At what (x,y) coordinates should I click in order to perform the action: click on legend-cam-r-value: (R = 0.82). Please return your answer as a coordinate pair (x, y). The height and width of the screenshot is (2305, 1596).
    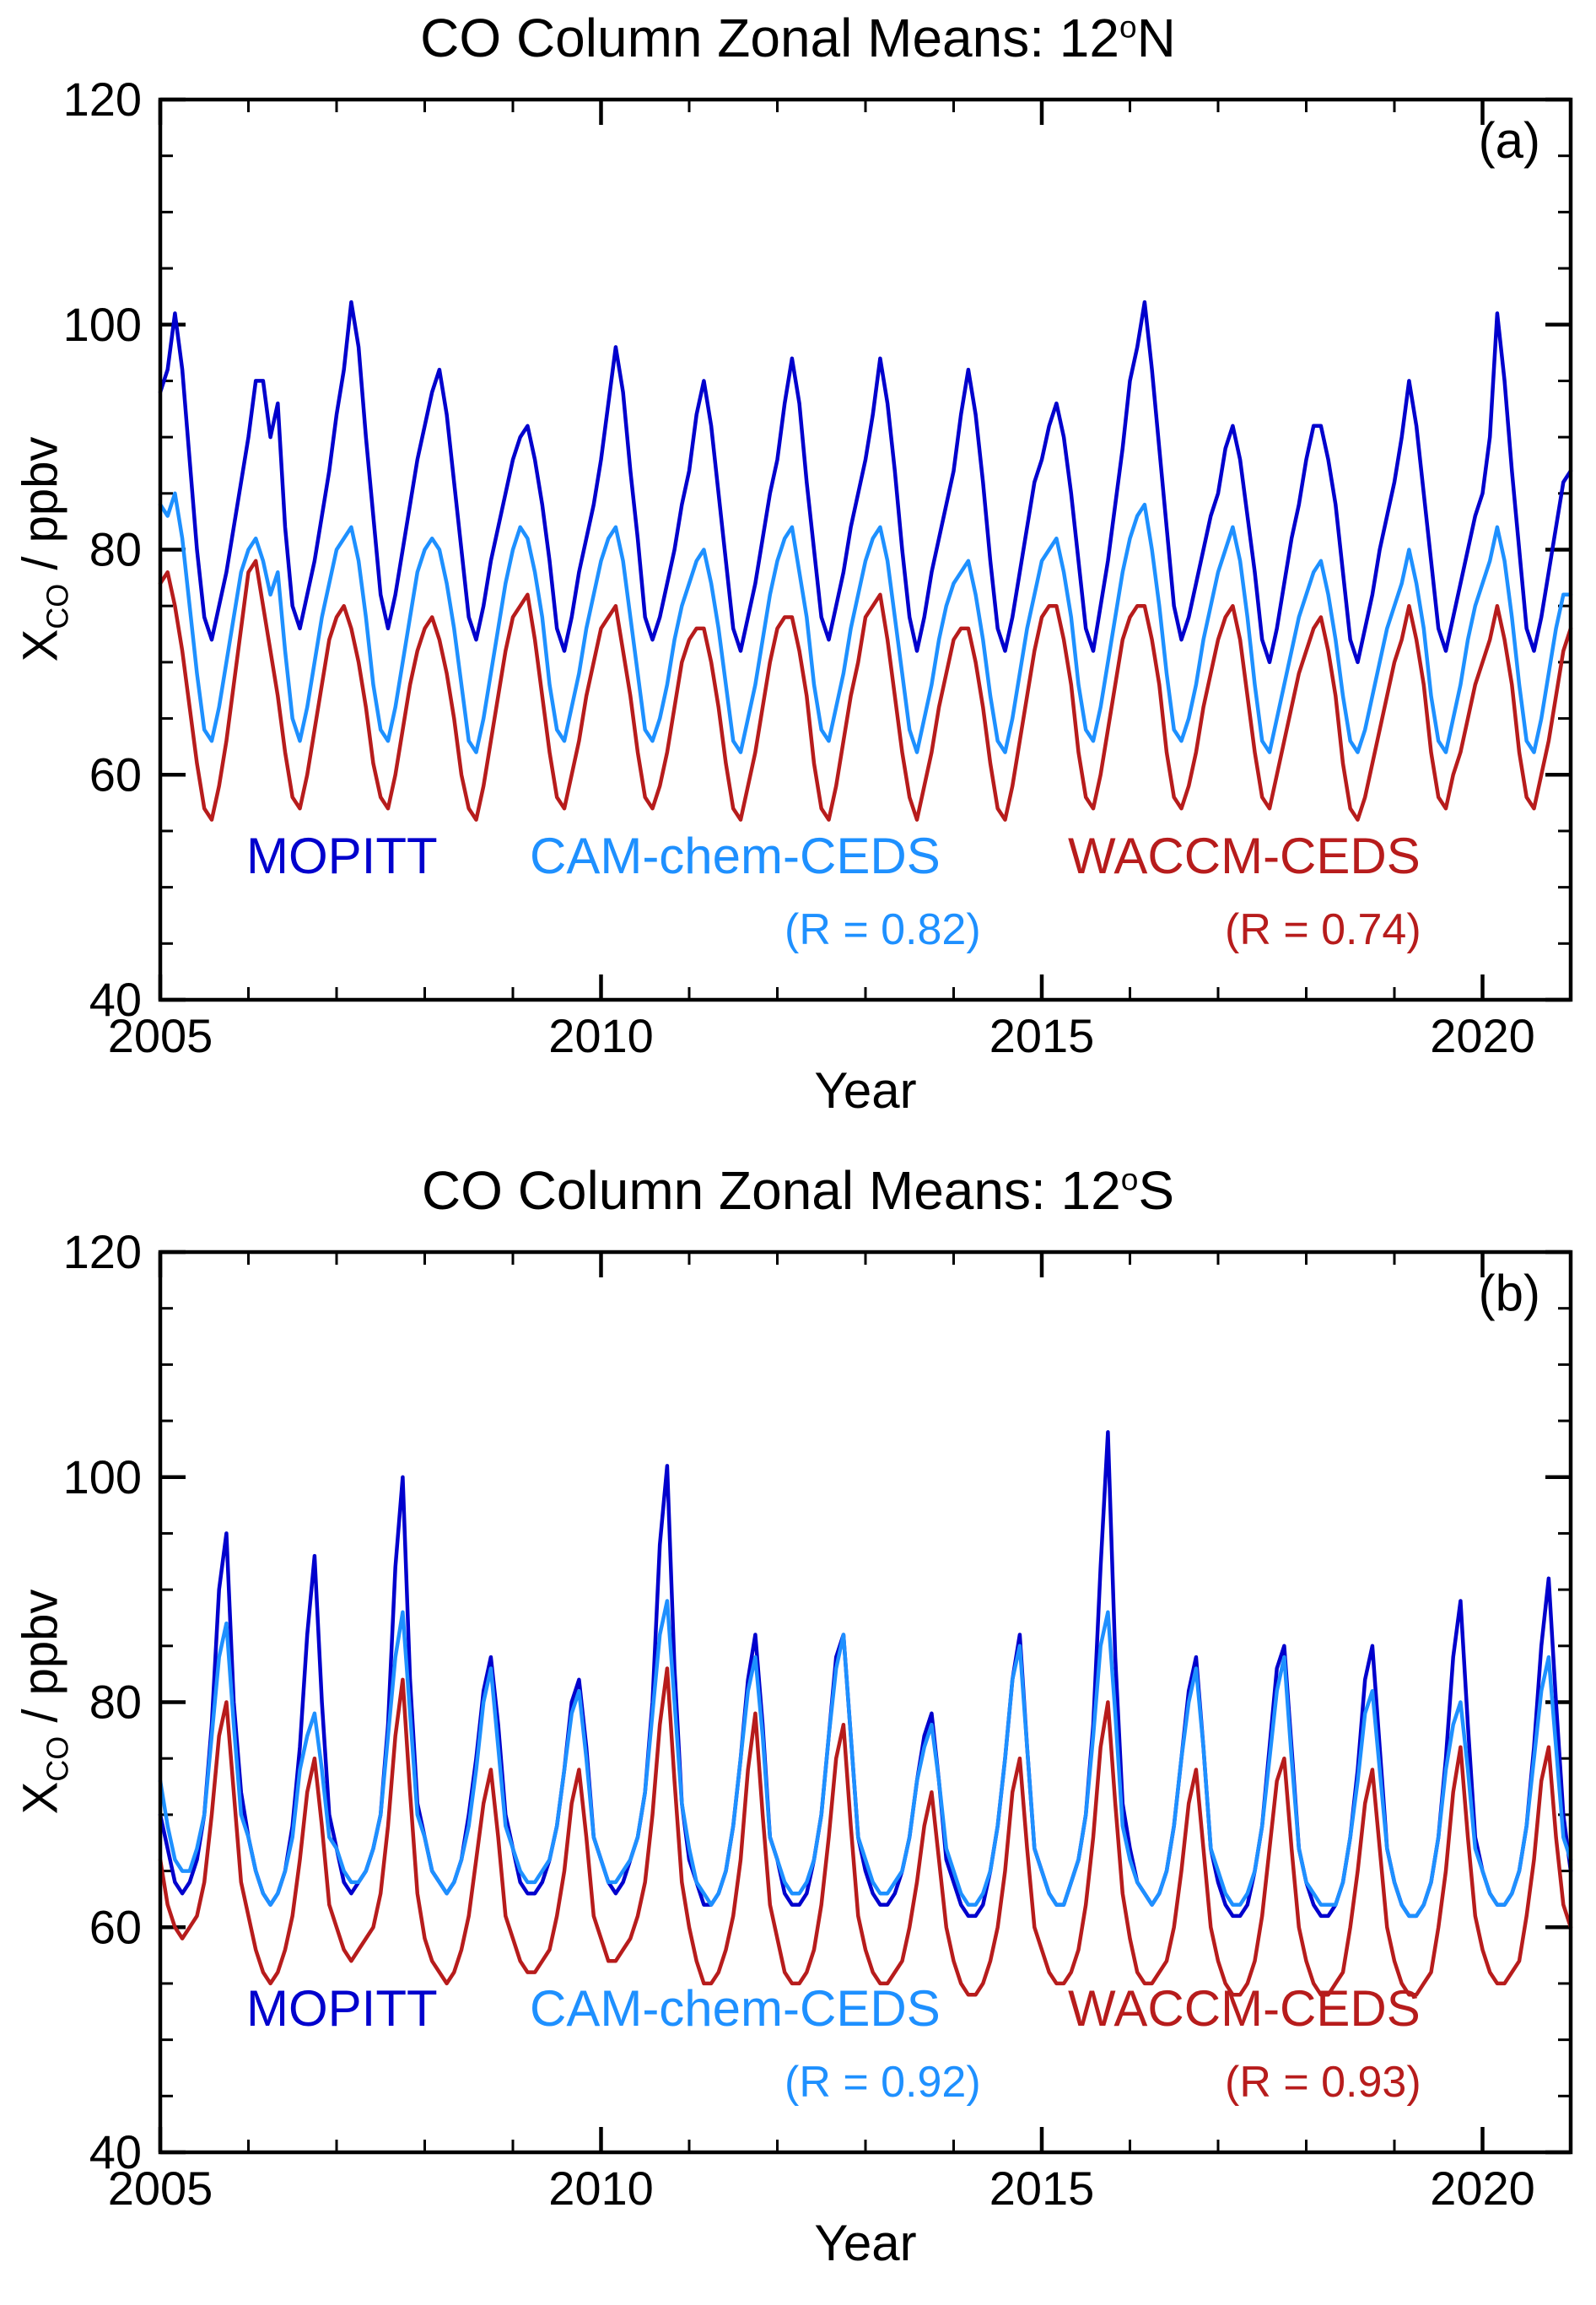
    Looking at the image, I should click on (883, 929).